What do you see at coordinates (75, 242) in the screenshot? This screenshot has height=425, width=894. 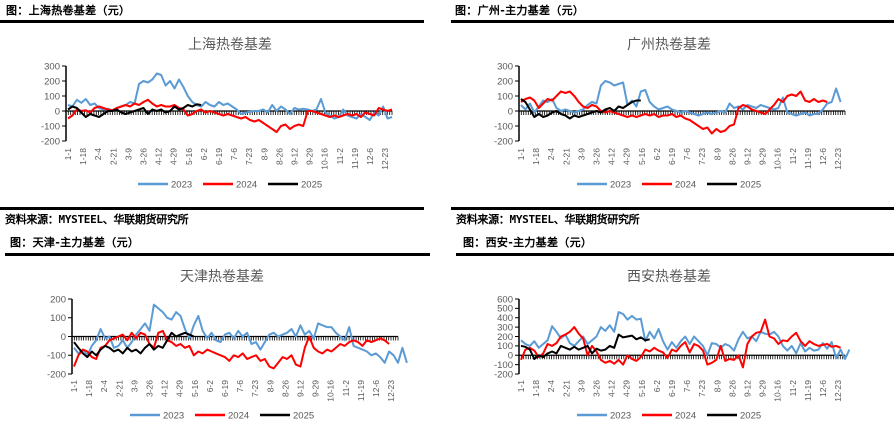 I see `figure-title: 图：天津-主力基差（元）` at bounding box center [75, 242].